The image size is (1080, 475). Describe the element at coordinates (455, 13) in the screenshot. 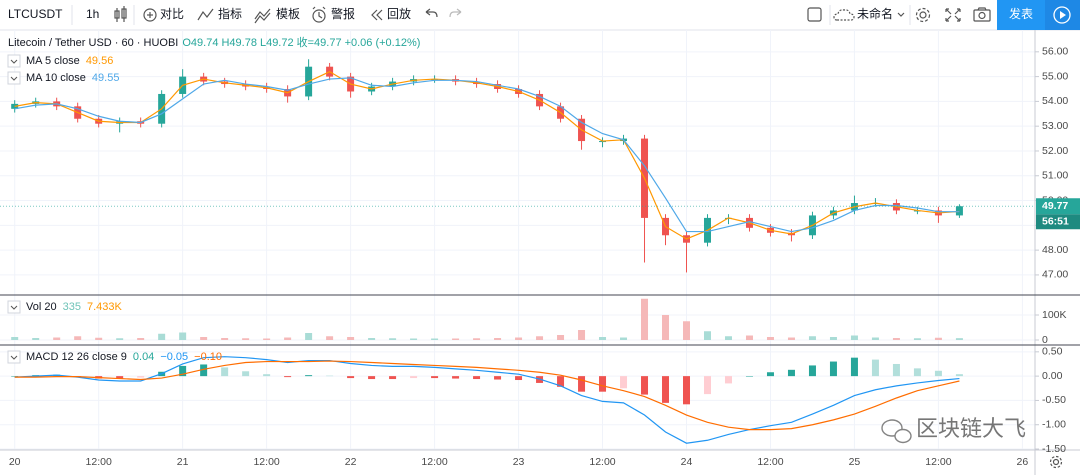

I see `redo-icon` at that location.